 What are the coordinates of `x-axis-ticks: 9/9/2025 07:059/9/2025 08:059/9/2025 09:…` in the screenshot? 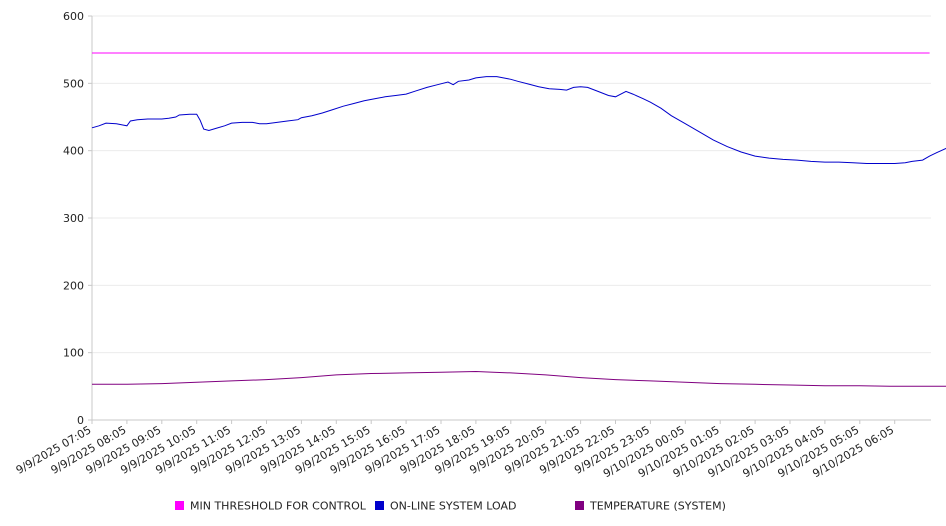 It's located at (455, 450).